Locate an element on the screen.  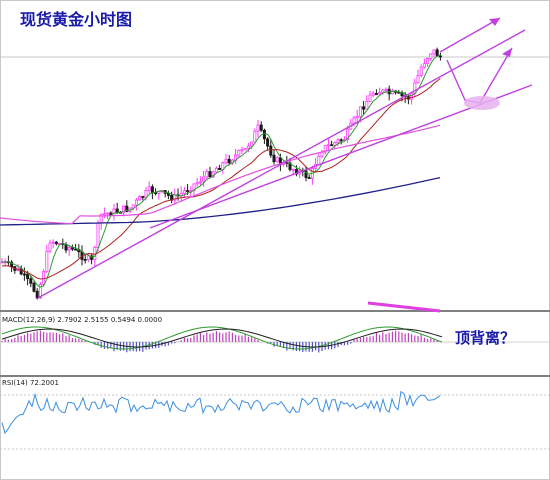
macd-line is located at coordinates (222, 338).